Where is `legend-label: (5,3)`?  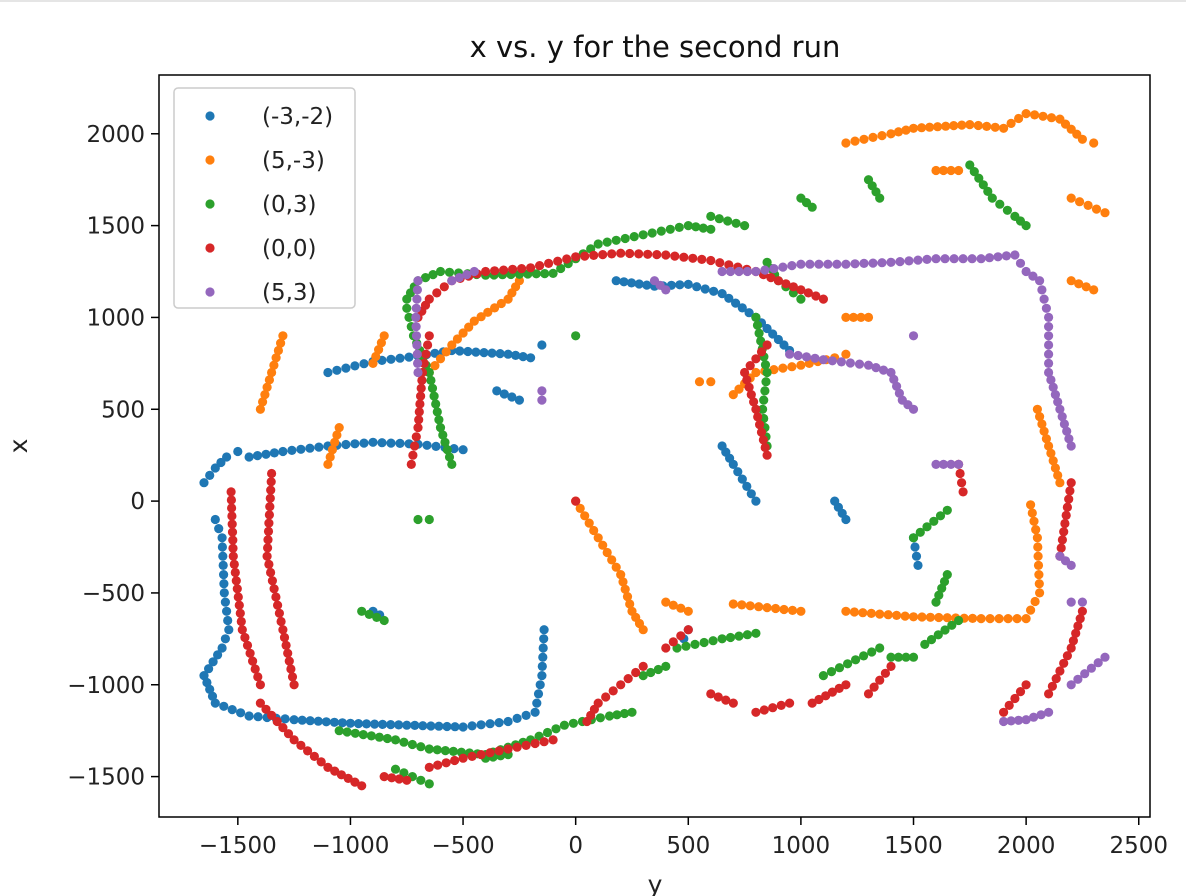 legend-label: (5,3) is located at coordinates (289, 293).